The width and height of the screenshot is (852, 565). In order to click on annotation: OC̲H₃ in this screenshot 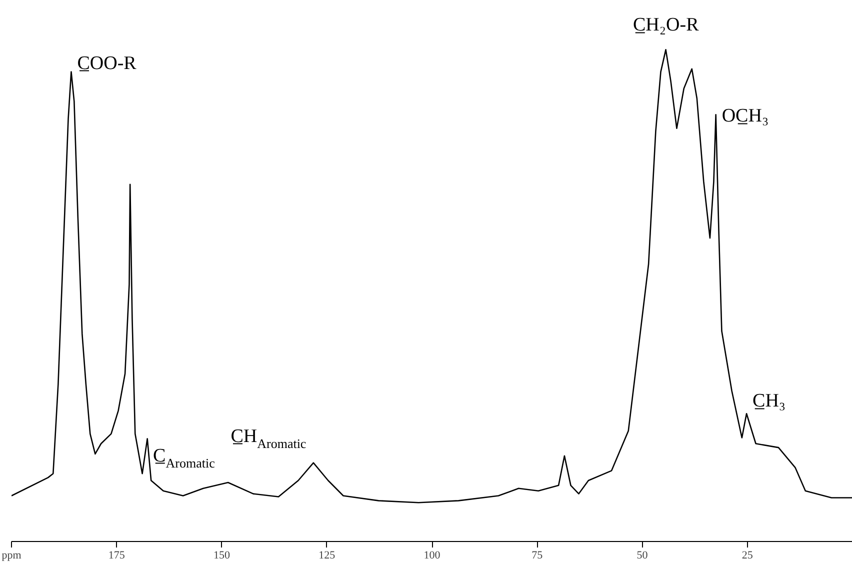, I will do `click(745, 116)`.